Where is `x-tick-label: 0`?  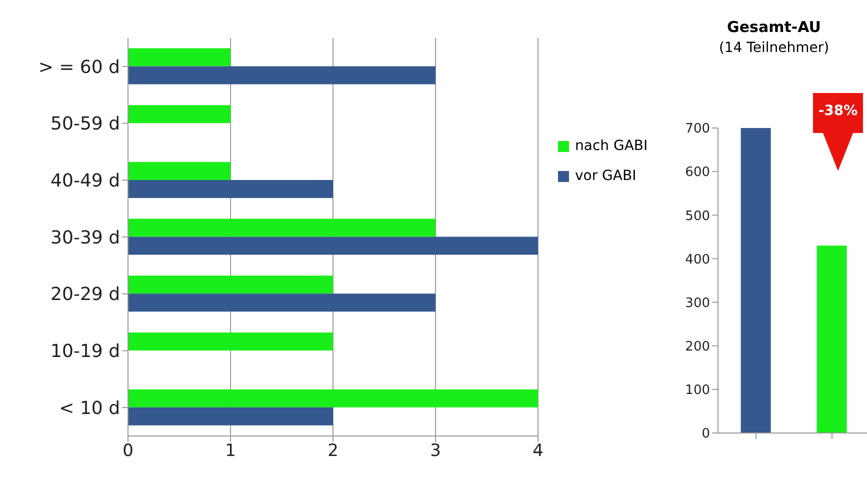 x-tick-label: 0 is located at coordinates (128, 451).